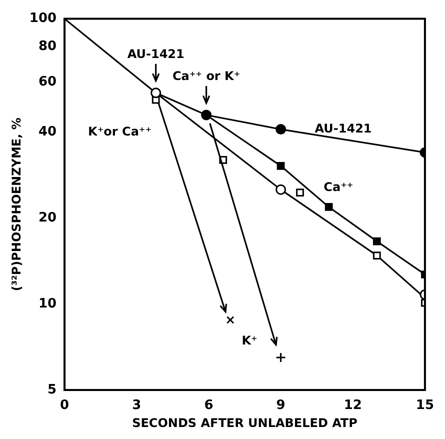  I want to click on x-axis-title: SECONDS AFTER UNLABELED ATP, so click(245, 423).